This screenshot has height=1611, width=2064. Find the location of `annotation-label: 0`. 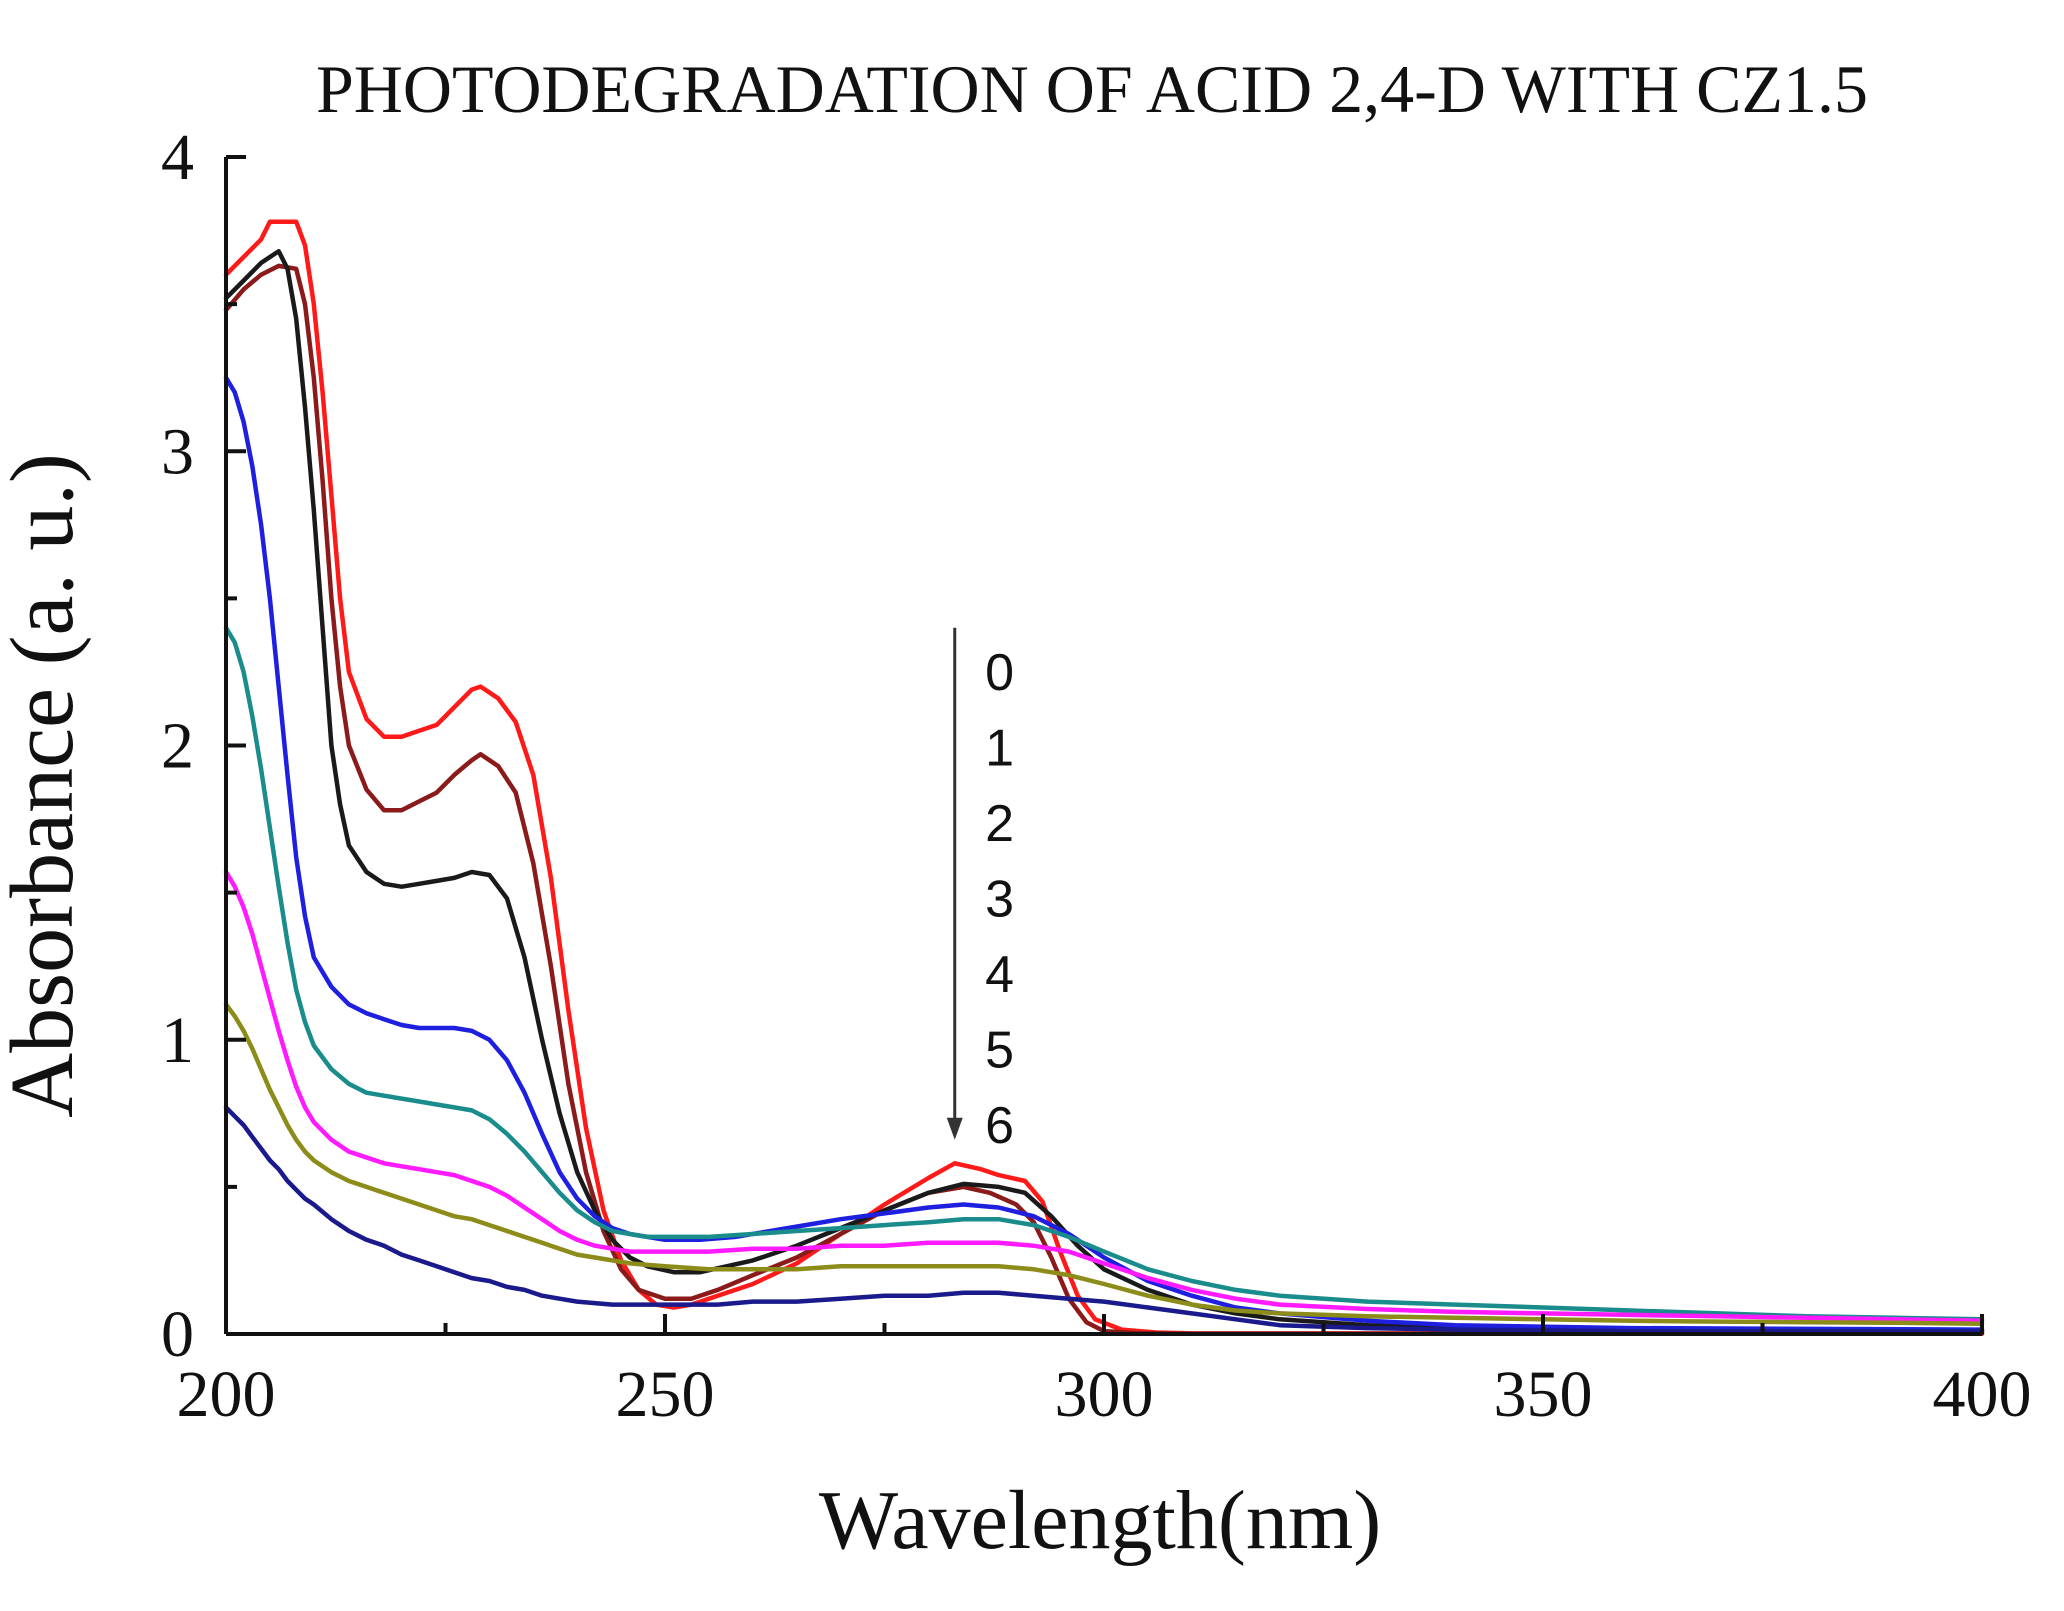

annotation-label: 0 is located at coordinates (999, 673).